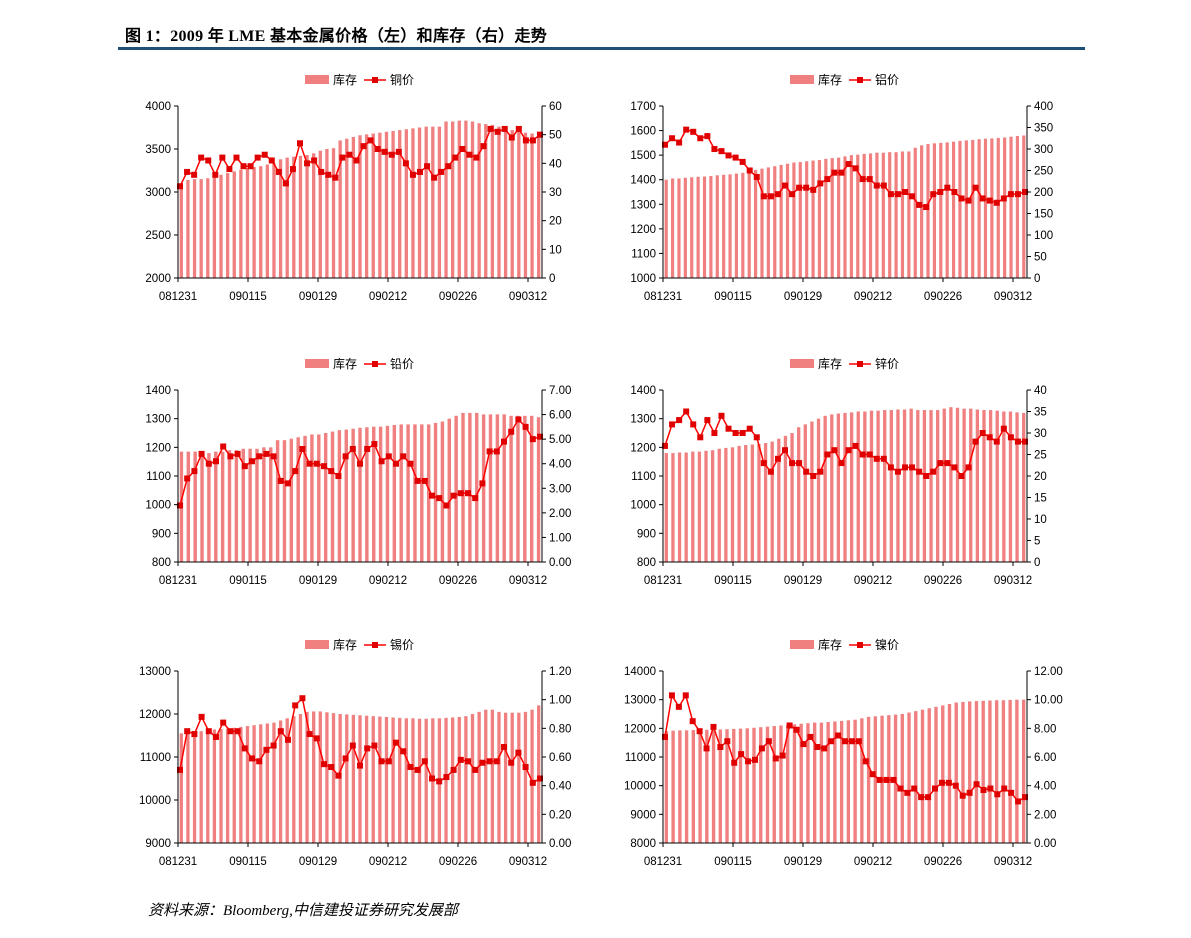  Describe the element at coordinates (1013, 581) in the screenshot. I see `x-tick-label: 090312` at that location.